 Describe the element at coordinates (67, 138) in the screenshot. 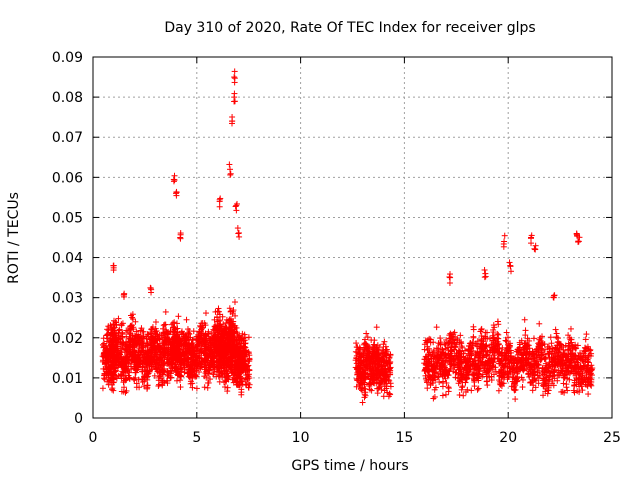

I see `y-tick-label: 0.07` at that location.